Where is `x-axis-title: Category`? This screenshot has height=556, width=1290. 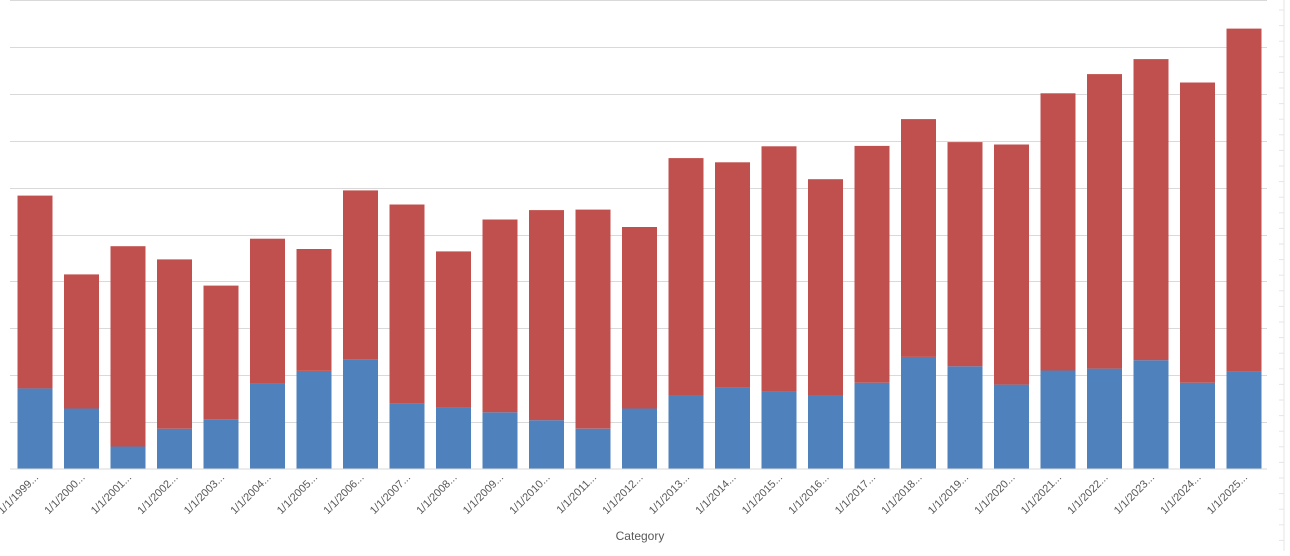 x-axis-title: Category is located at coordinates (640, 536).